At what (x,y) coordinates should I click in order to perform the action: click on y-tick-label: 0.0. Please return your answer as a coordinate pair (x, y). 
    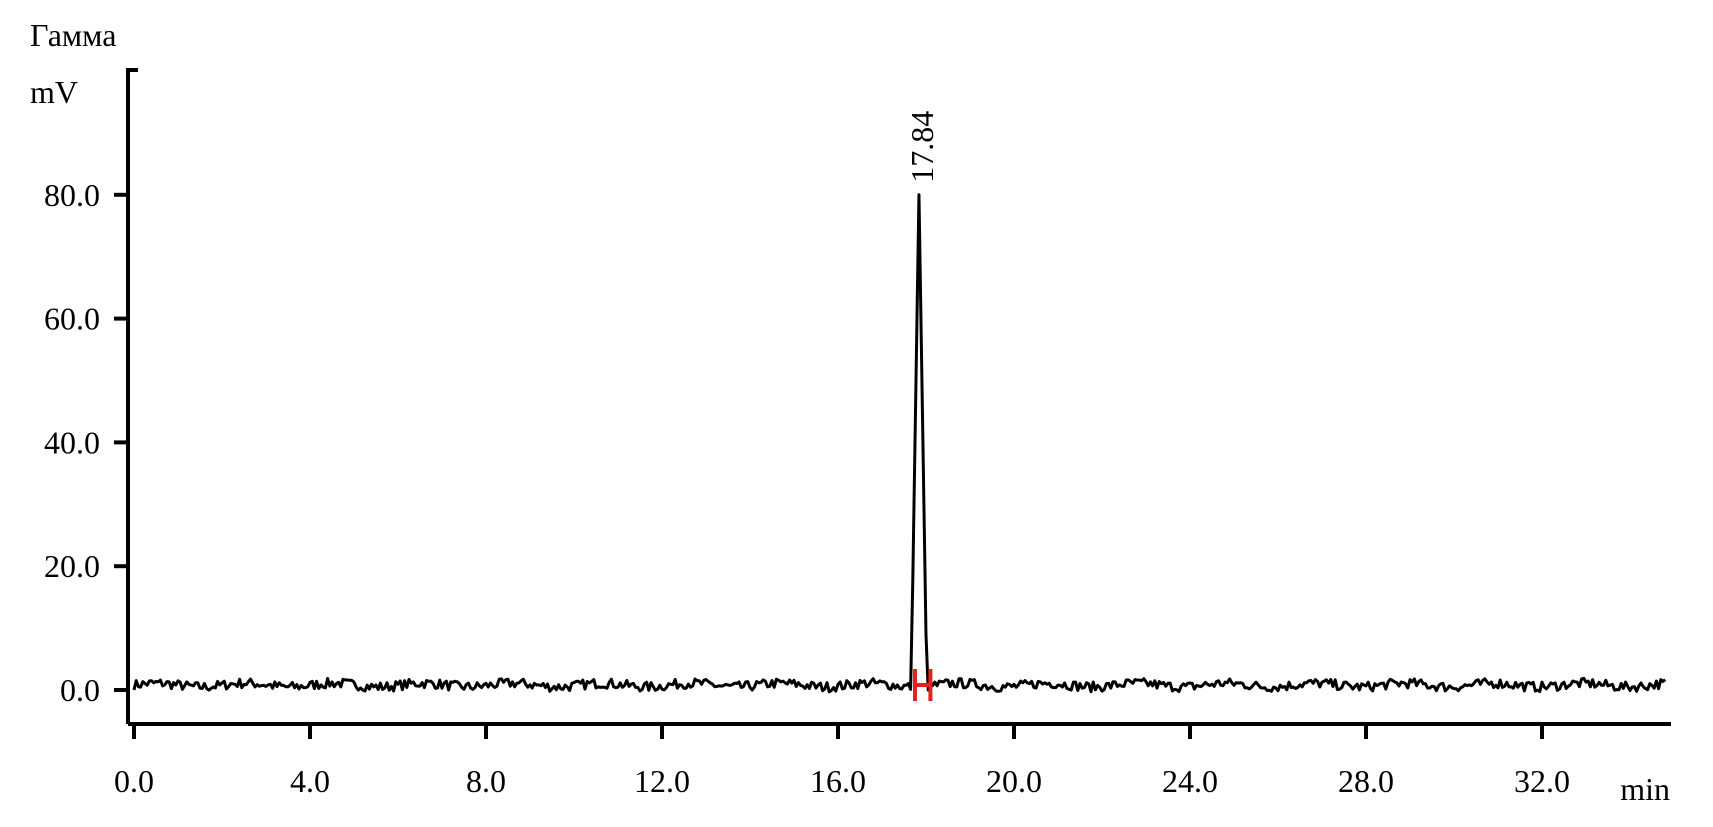
    Looking at the image, I should click on (80, 690).